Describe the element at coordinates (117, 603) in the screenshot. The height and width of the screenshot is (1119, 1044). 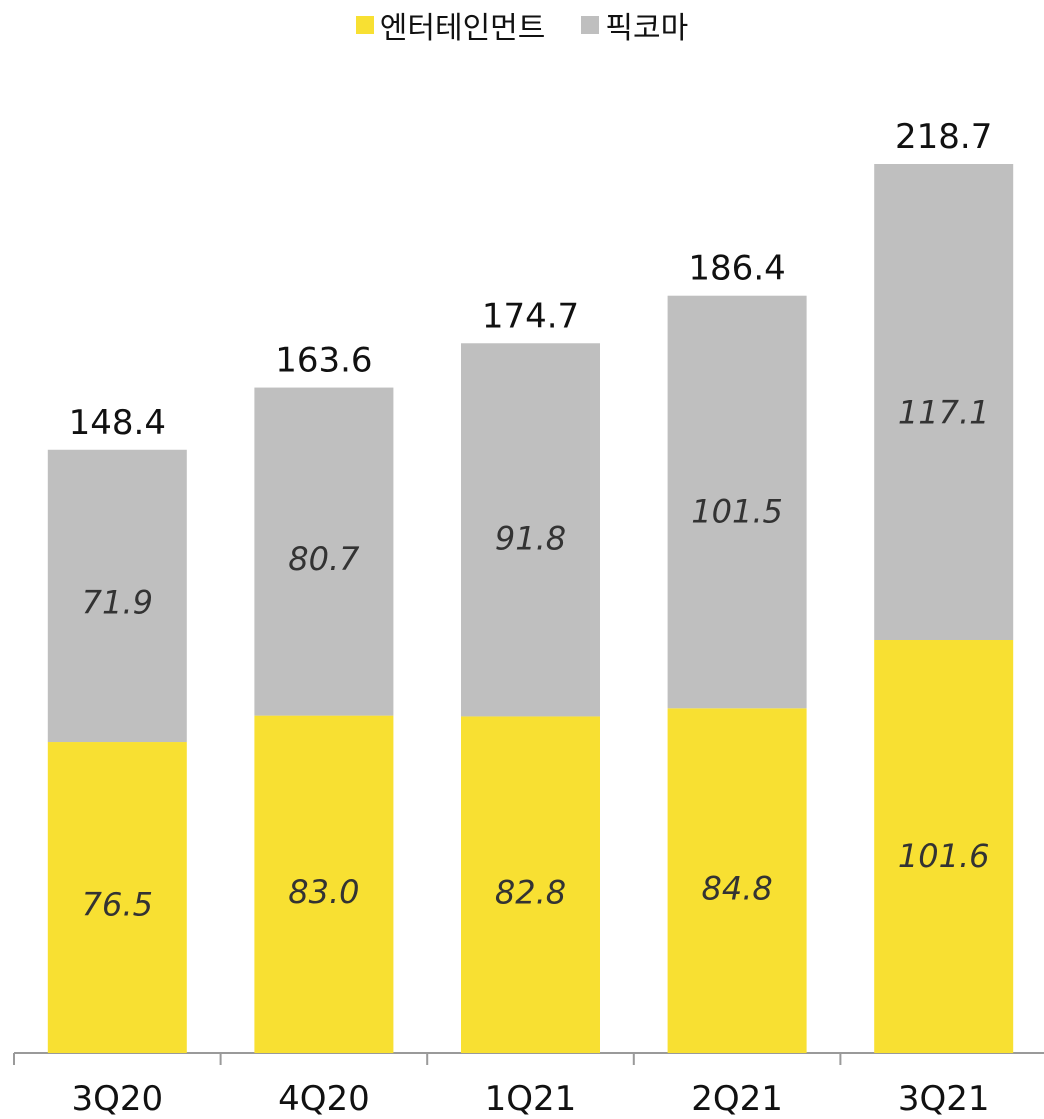
I see `bar-value-label: 71.9` at that location.